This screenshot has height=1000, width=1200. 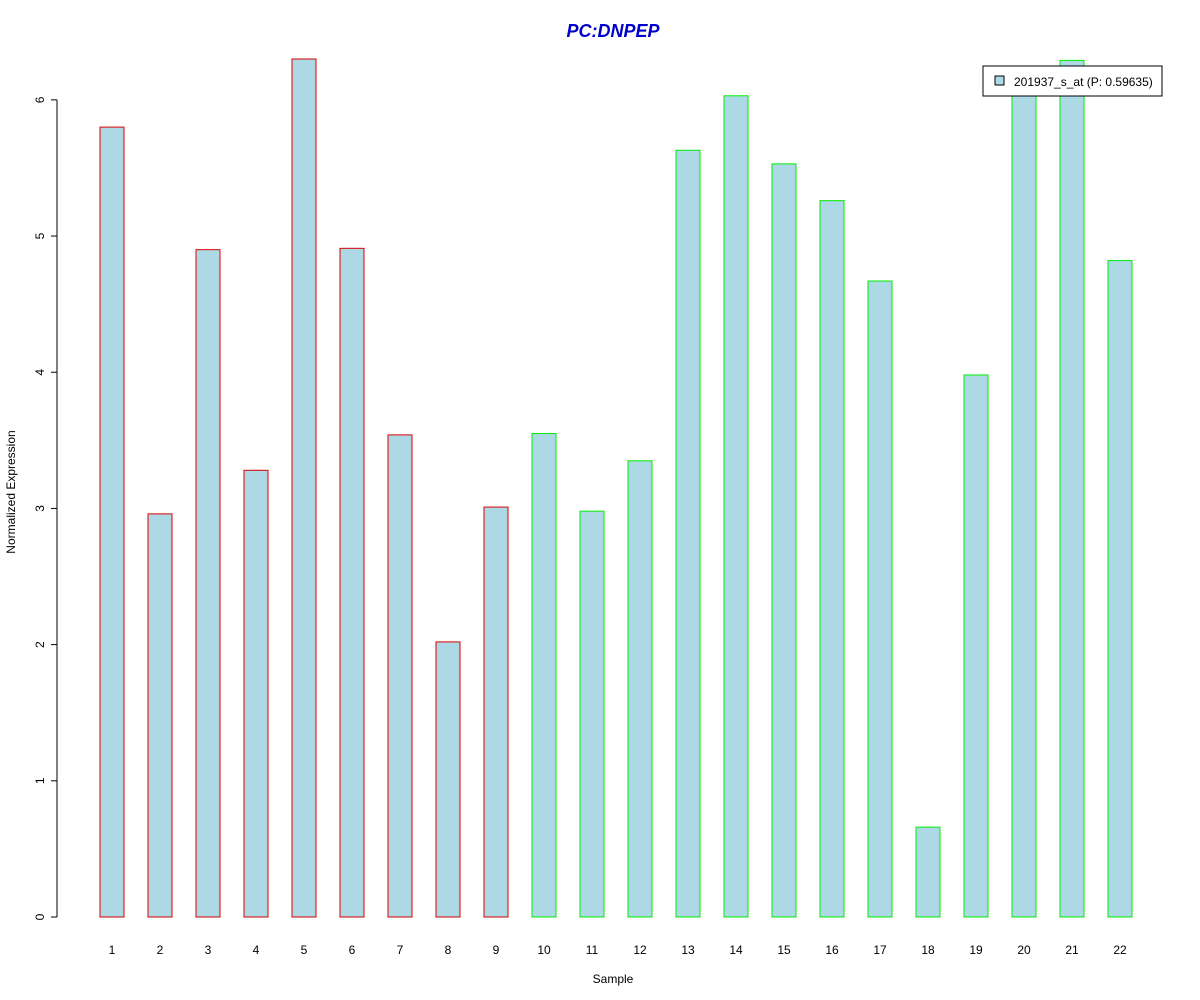 I want to click on x-tick-label: 22, so click(x=1120, y=950).